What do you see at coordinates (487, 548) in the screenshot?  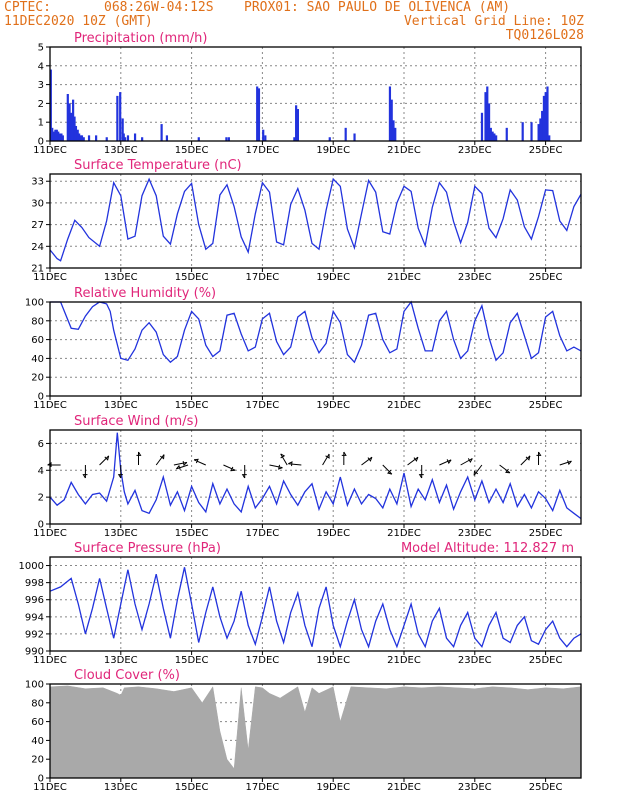 I see `model-altitude-label: Model Altitude: 112.827 m` at bounding box center [487, 548].